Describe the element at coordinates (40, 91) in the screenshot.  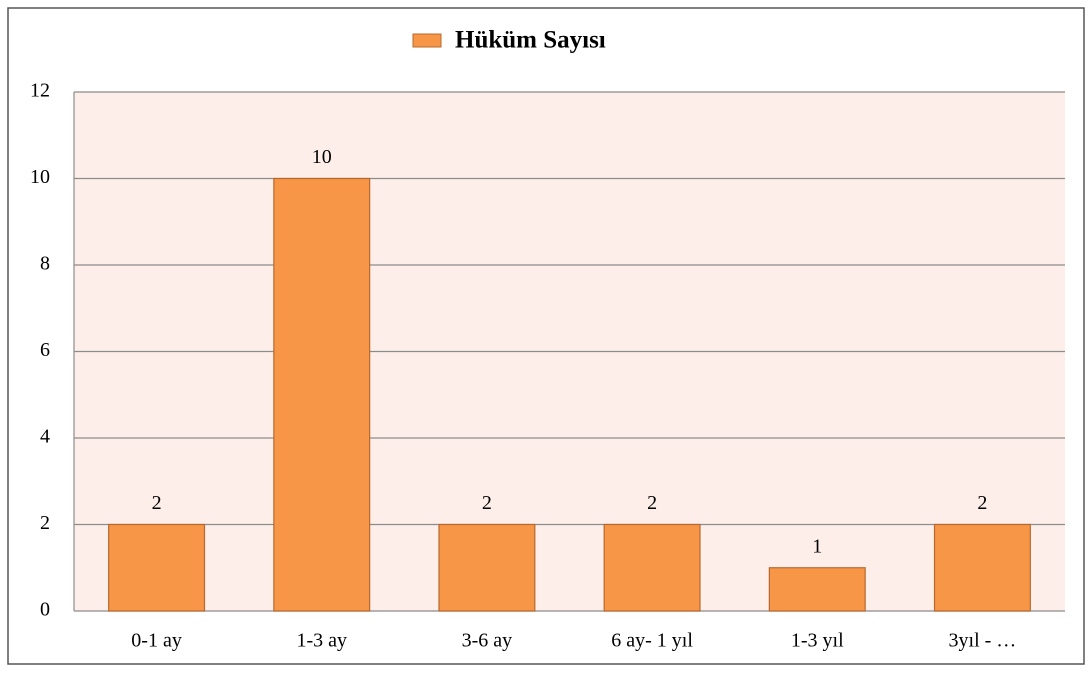
I see `y-tick-label: 12` at that location.